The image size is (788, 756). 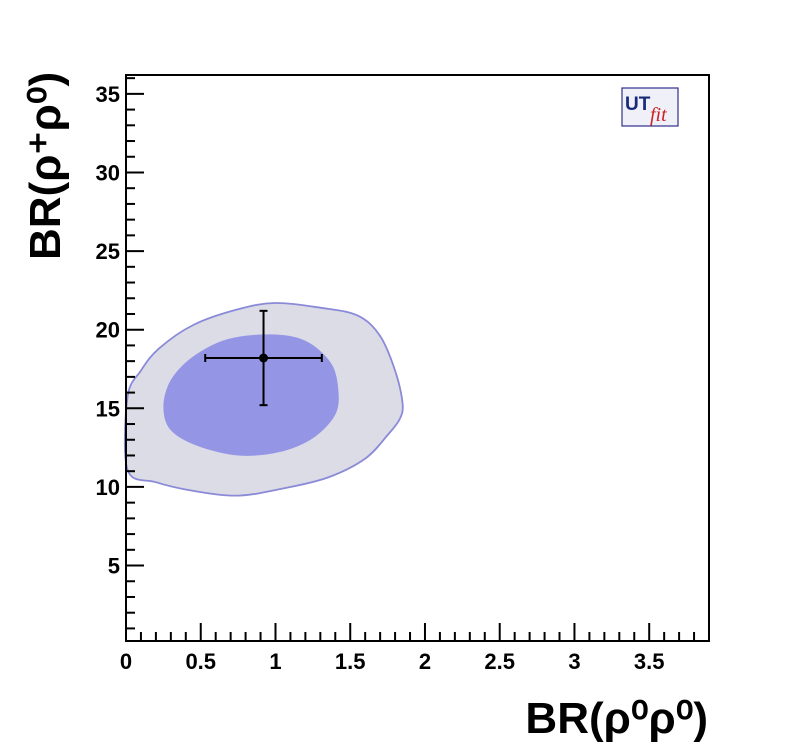 What do you see at coordinates (649, 661) in the screenshot?
I see `x-tick-label: 3.5` at bounding box center [649, 661].